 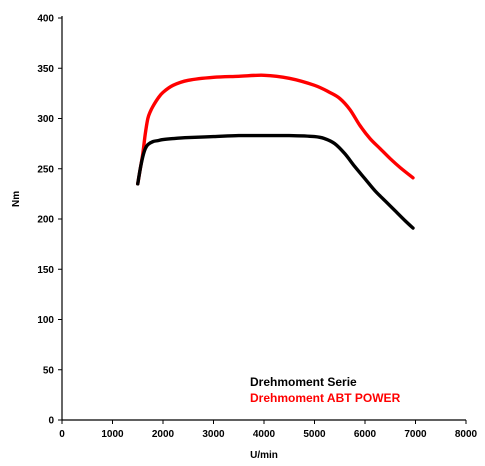 I want to click on legend-label-1: Drehmoment ABT POWER, so click(x=325, y=398).